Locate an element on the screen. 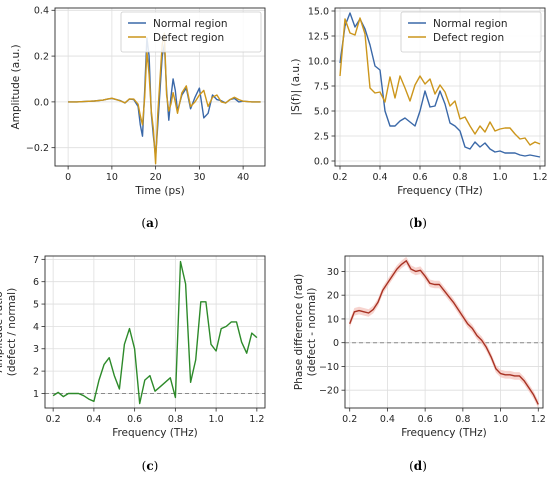 The height and width of the screenshot is (477, 550). caption-a: (a) is located at coordinates (149, 223).